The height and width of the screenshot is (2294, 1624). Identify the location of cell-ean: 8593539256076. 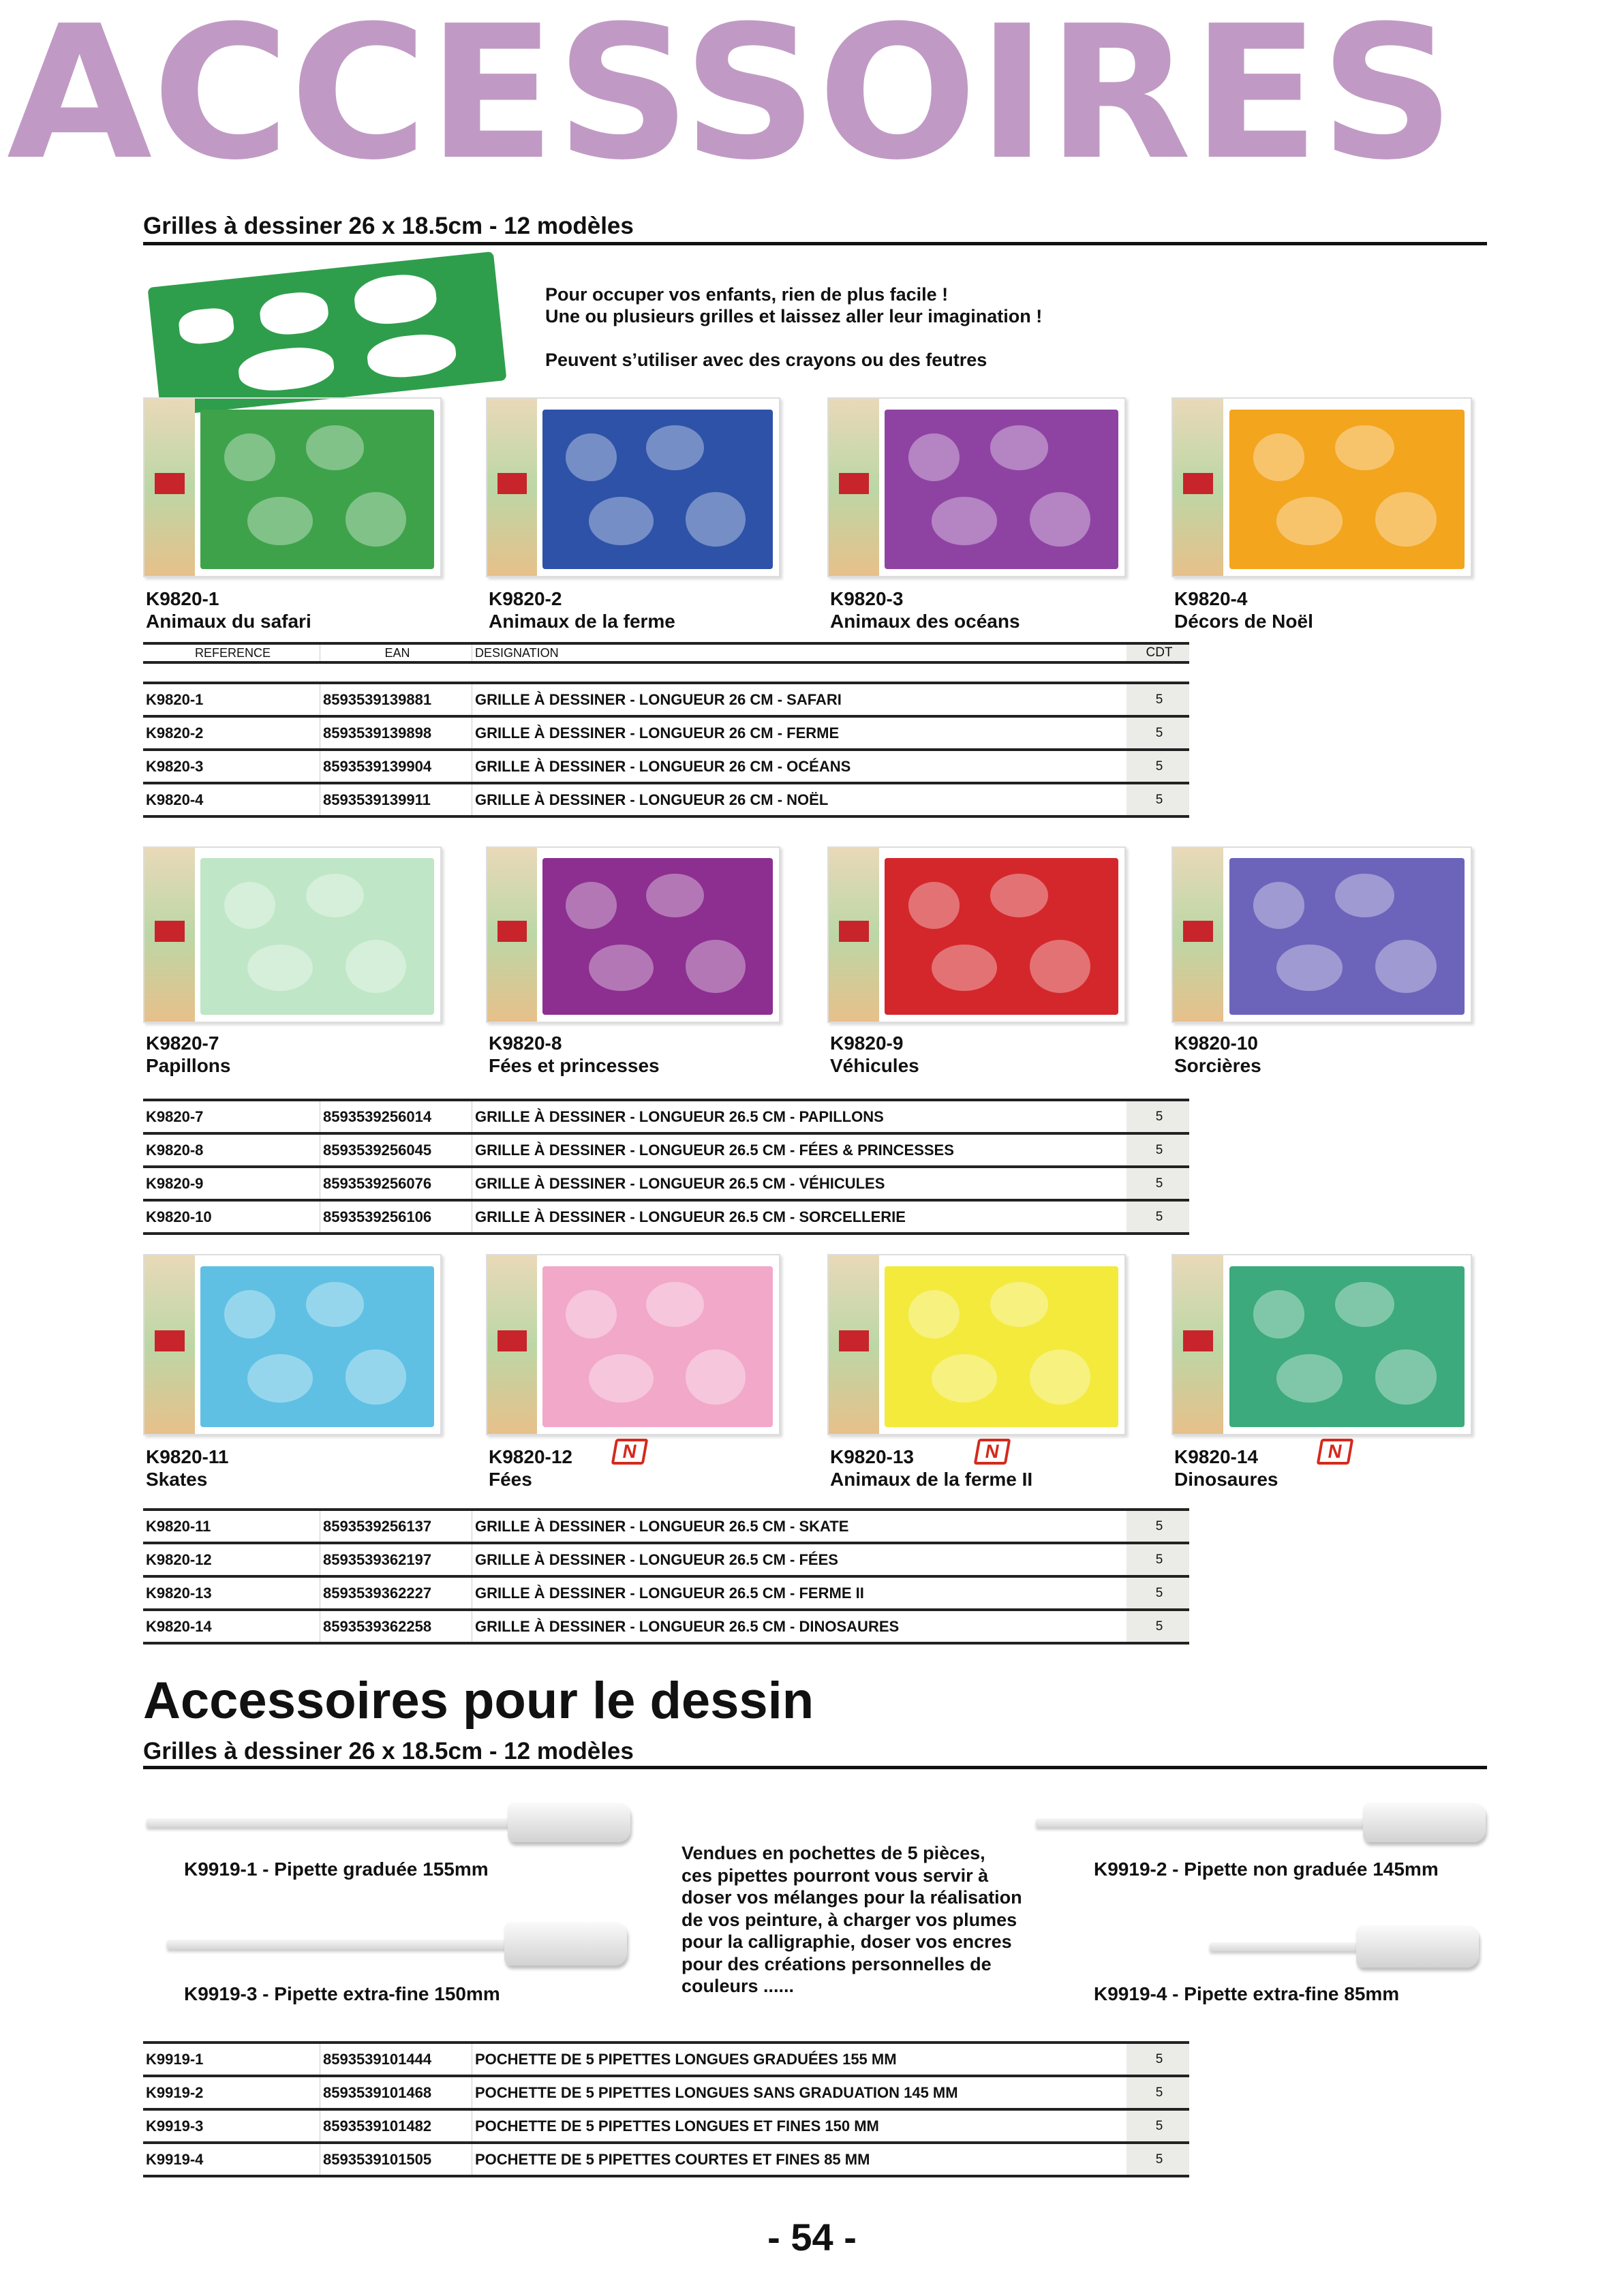
(396, 1184).